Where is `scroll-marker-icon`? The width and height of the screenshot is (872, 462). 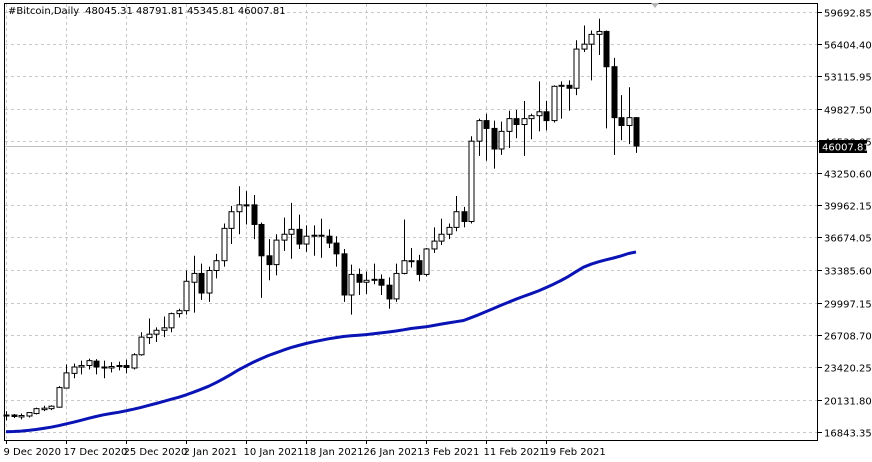
scroll-marker-icon is located at coordinates (655, 5).